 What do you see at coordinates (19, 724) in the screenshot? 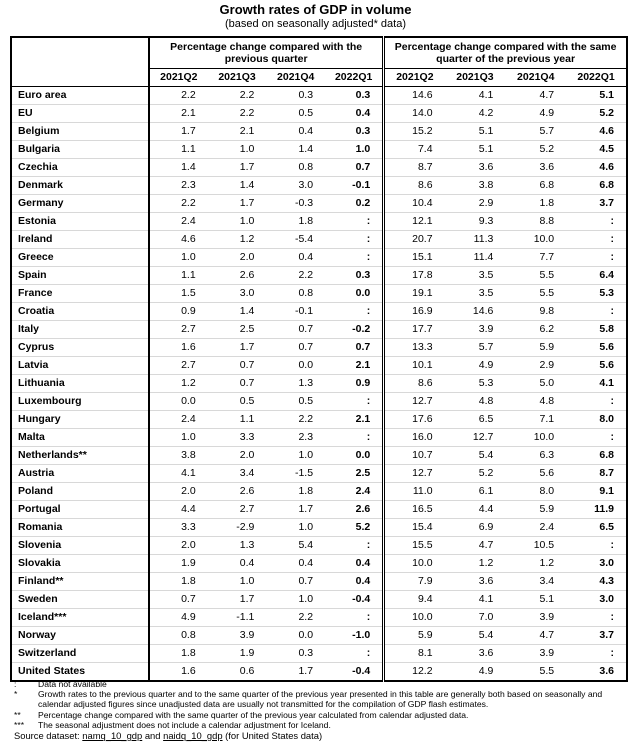
I see `note-marker: ***` at bounding box center [19, 724].